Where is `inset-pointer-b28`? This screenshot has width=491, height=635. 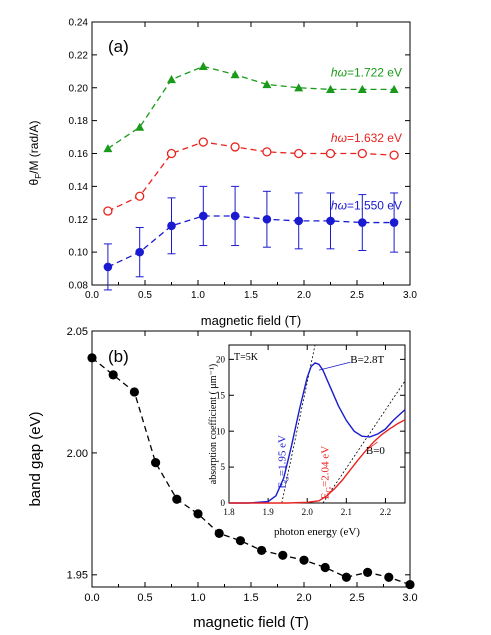 inset-pointer-b28 is located at coordinates (334, 366).